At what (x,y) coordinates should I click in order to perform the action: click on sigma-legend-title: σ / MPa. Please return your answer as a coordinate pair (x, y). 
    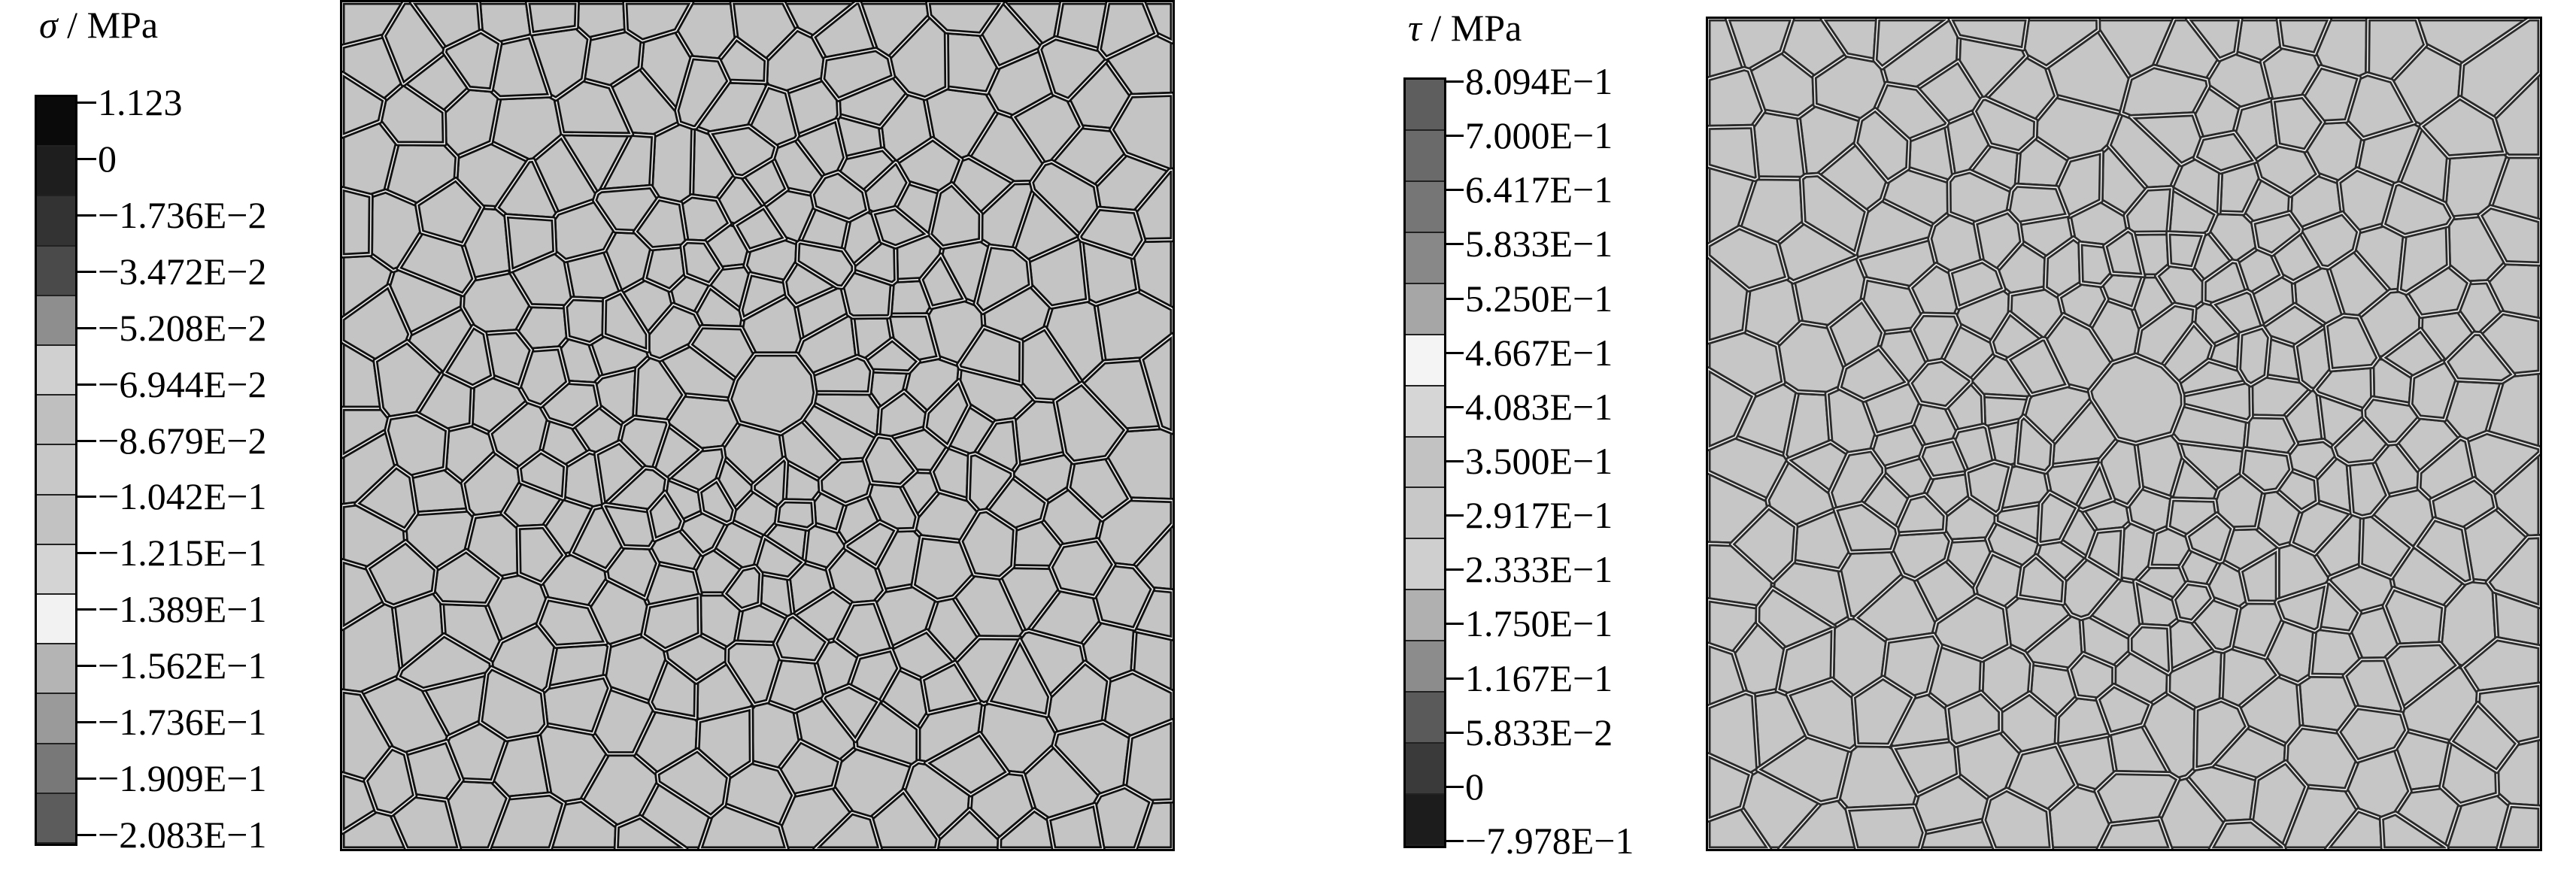
    Looking at the image, I should click on (98, 25).